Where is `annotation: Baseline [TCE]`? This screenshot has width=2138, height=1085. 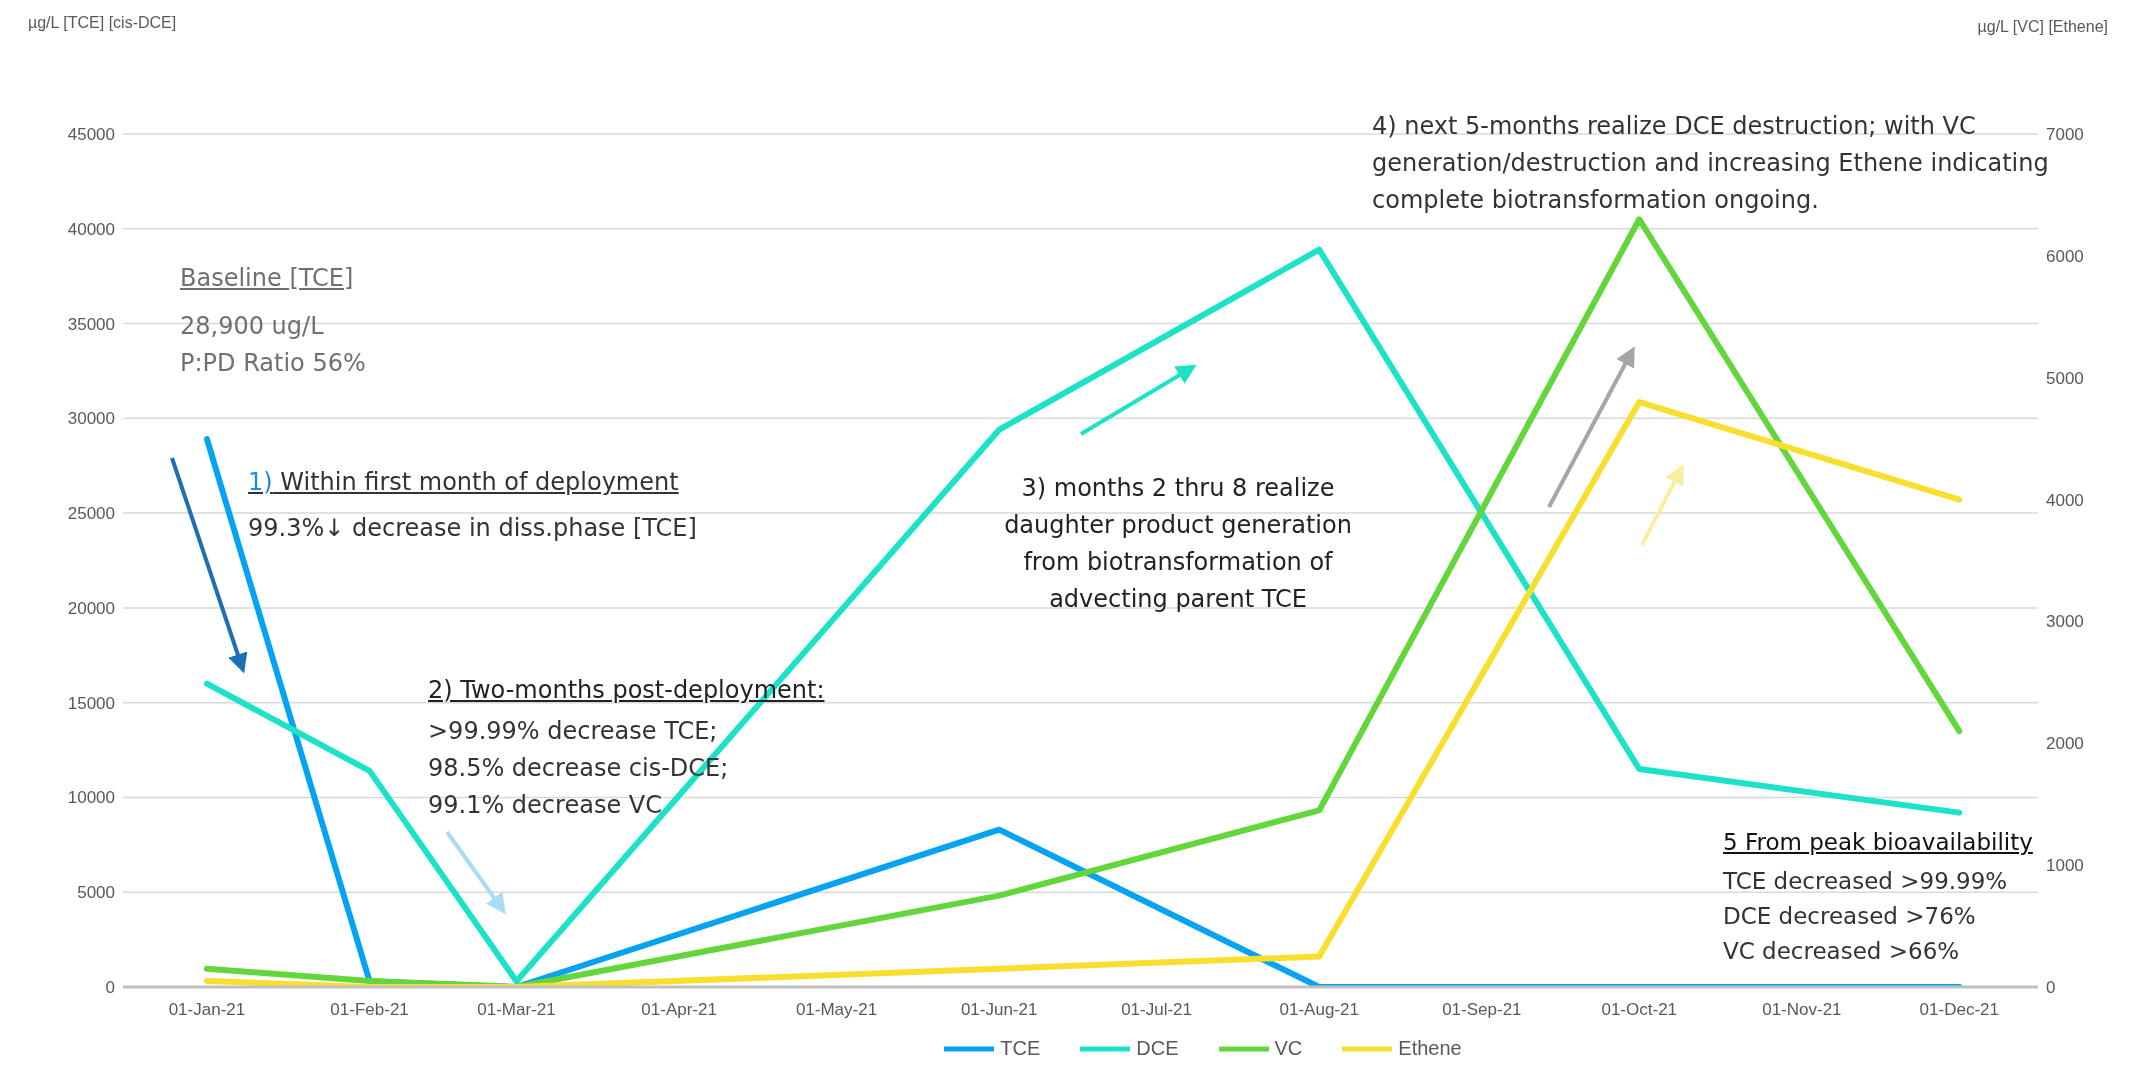
annotation: Baseline [TCE] is located at coordinates (267, 278).